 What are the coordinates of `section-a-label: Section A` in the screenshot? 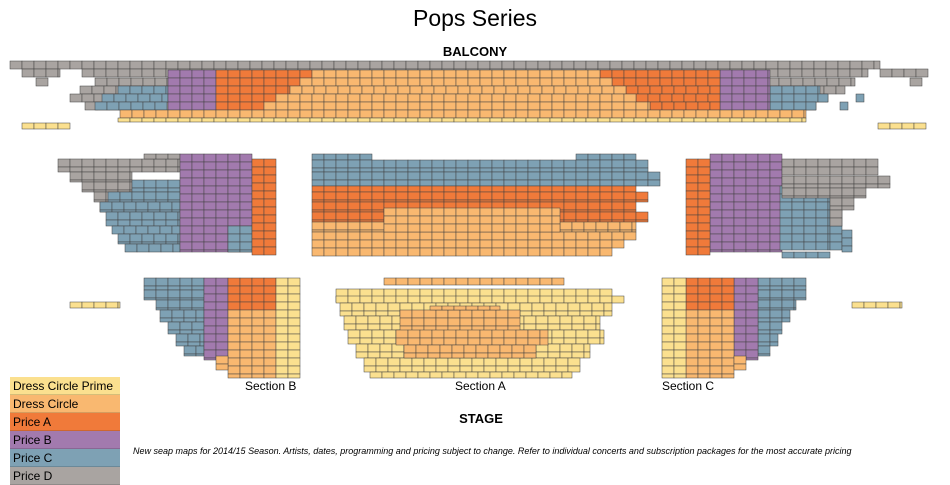 It's located at (480, 386).